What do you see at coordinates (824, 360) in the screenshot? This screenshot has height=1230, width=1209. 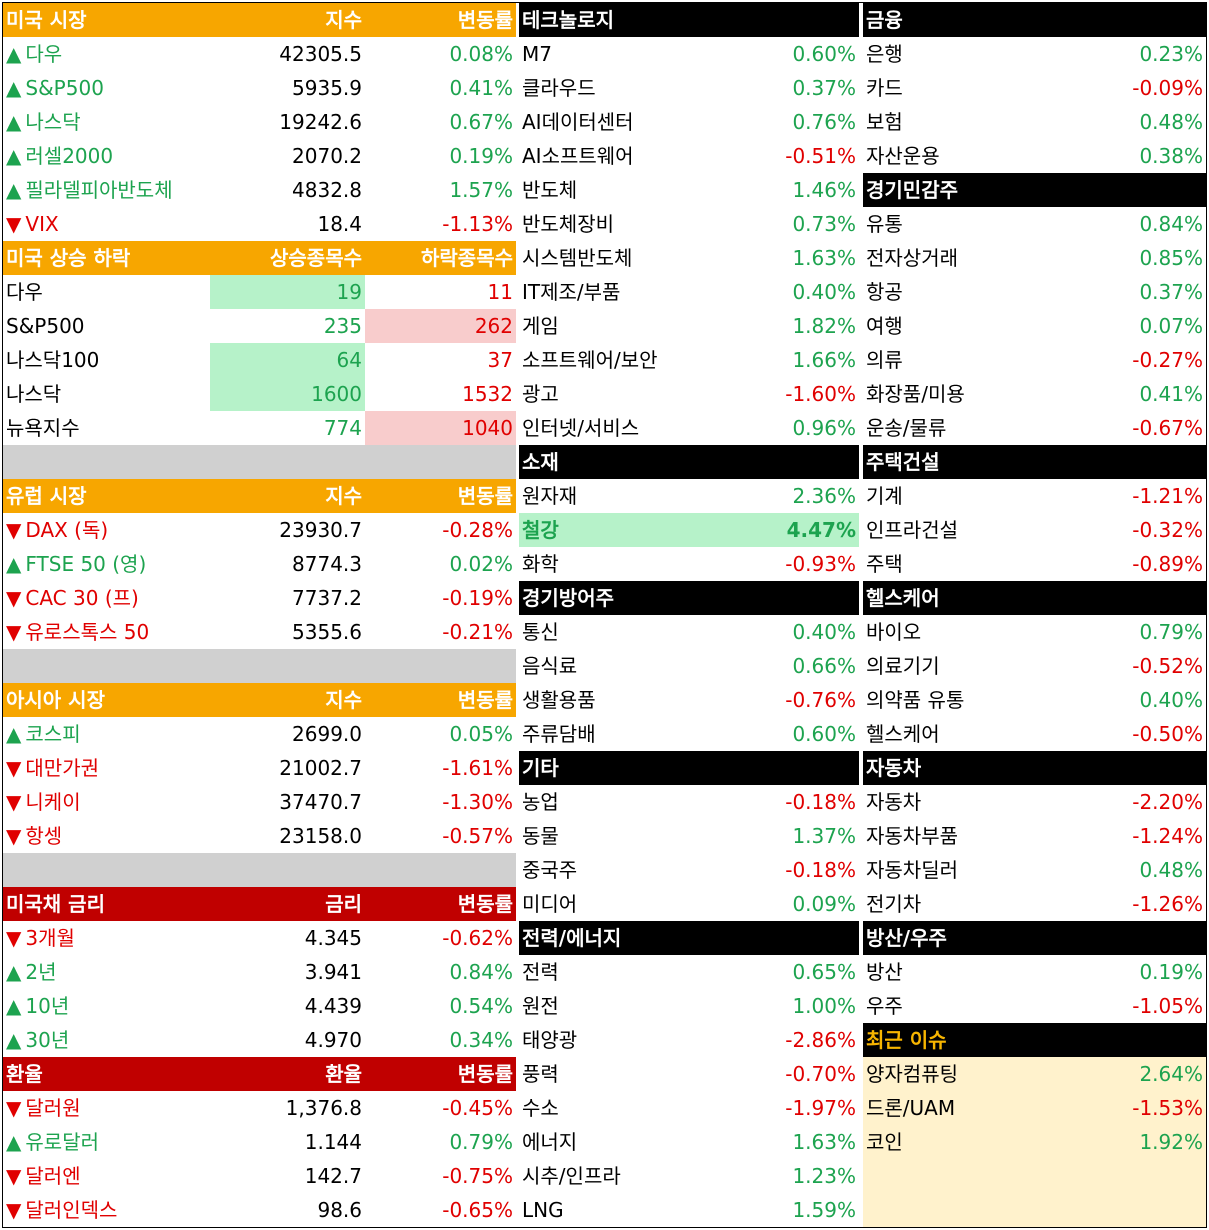 I see `sector-change: 1.66%` at bounding box center [824, 360].